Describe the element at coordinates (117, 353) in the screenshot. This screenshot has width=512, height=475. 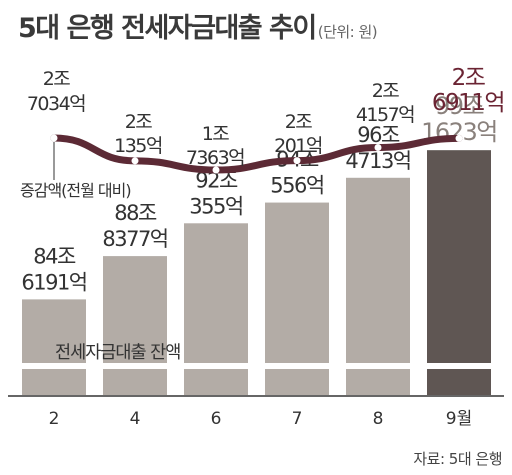
I see `bar-series-label: 전세자금대출 잔액` at that location.